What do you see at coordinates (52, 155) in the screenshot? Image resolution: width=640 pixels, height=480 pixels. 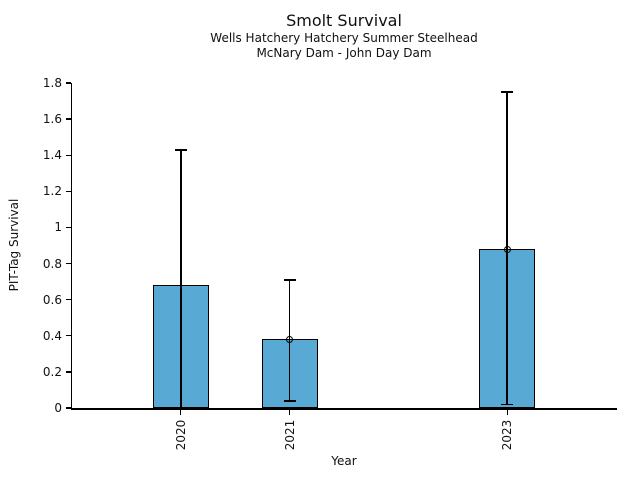 I see `y-tick-label: 1.4` at bounding box center [52, 155].